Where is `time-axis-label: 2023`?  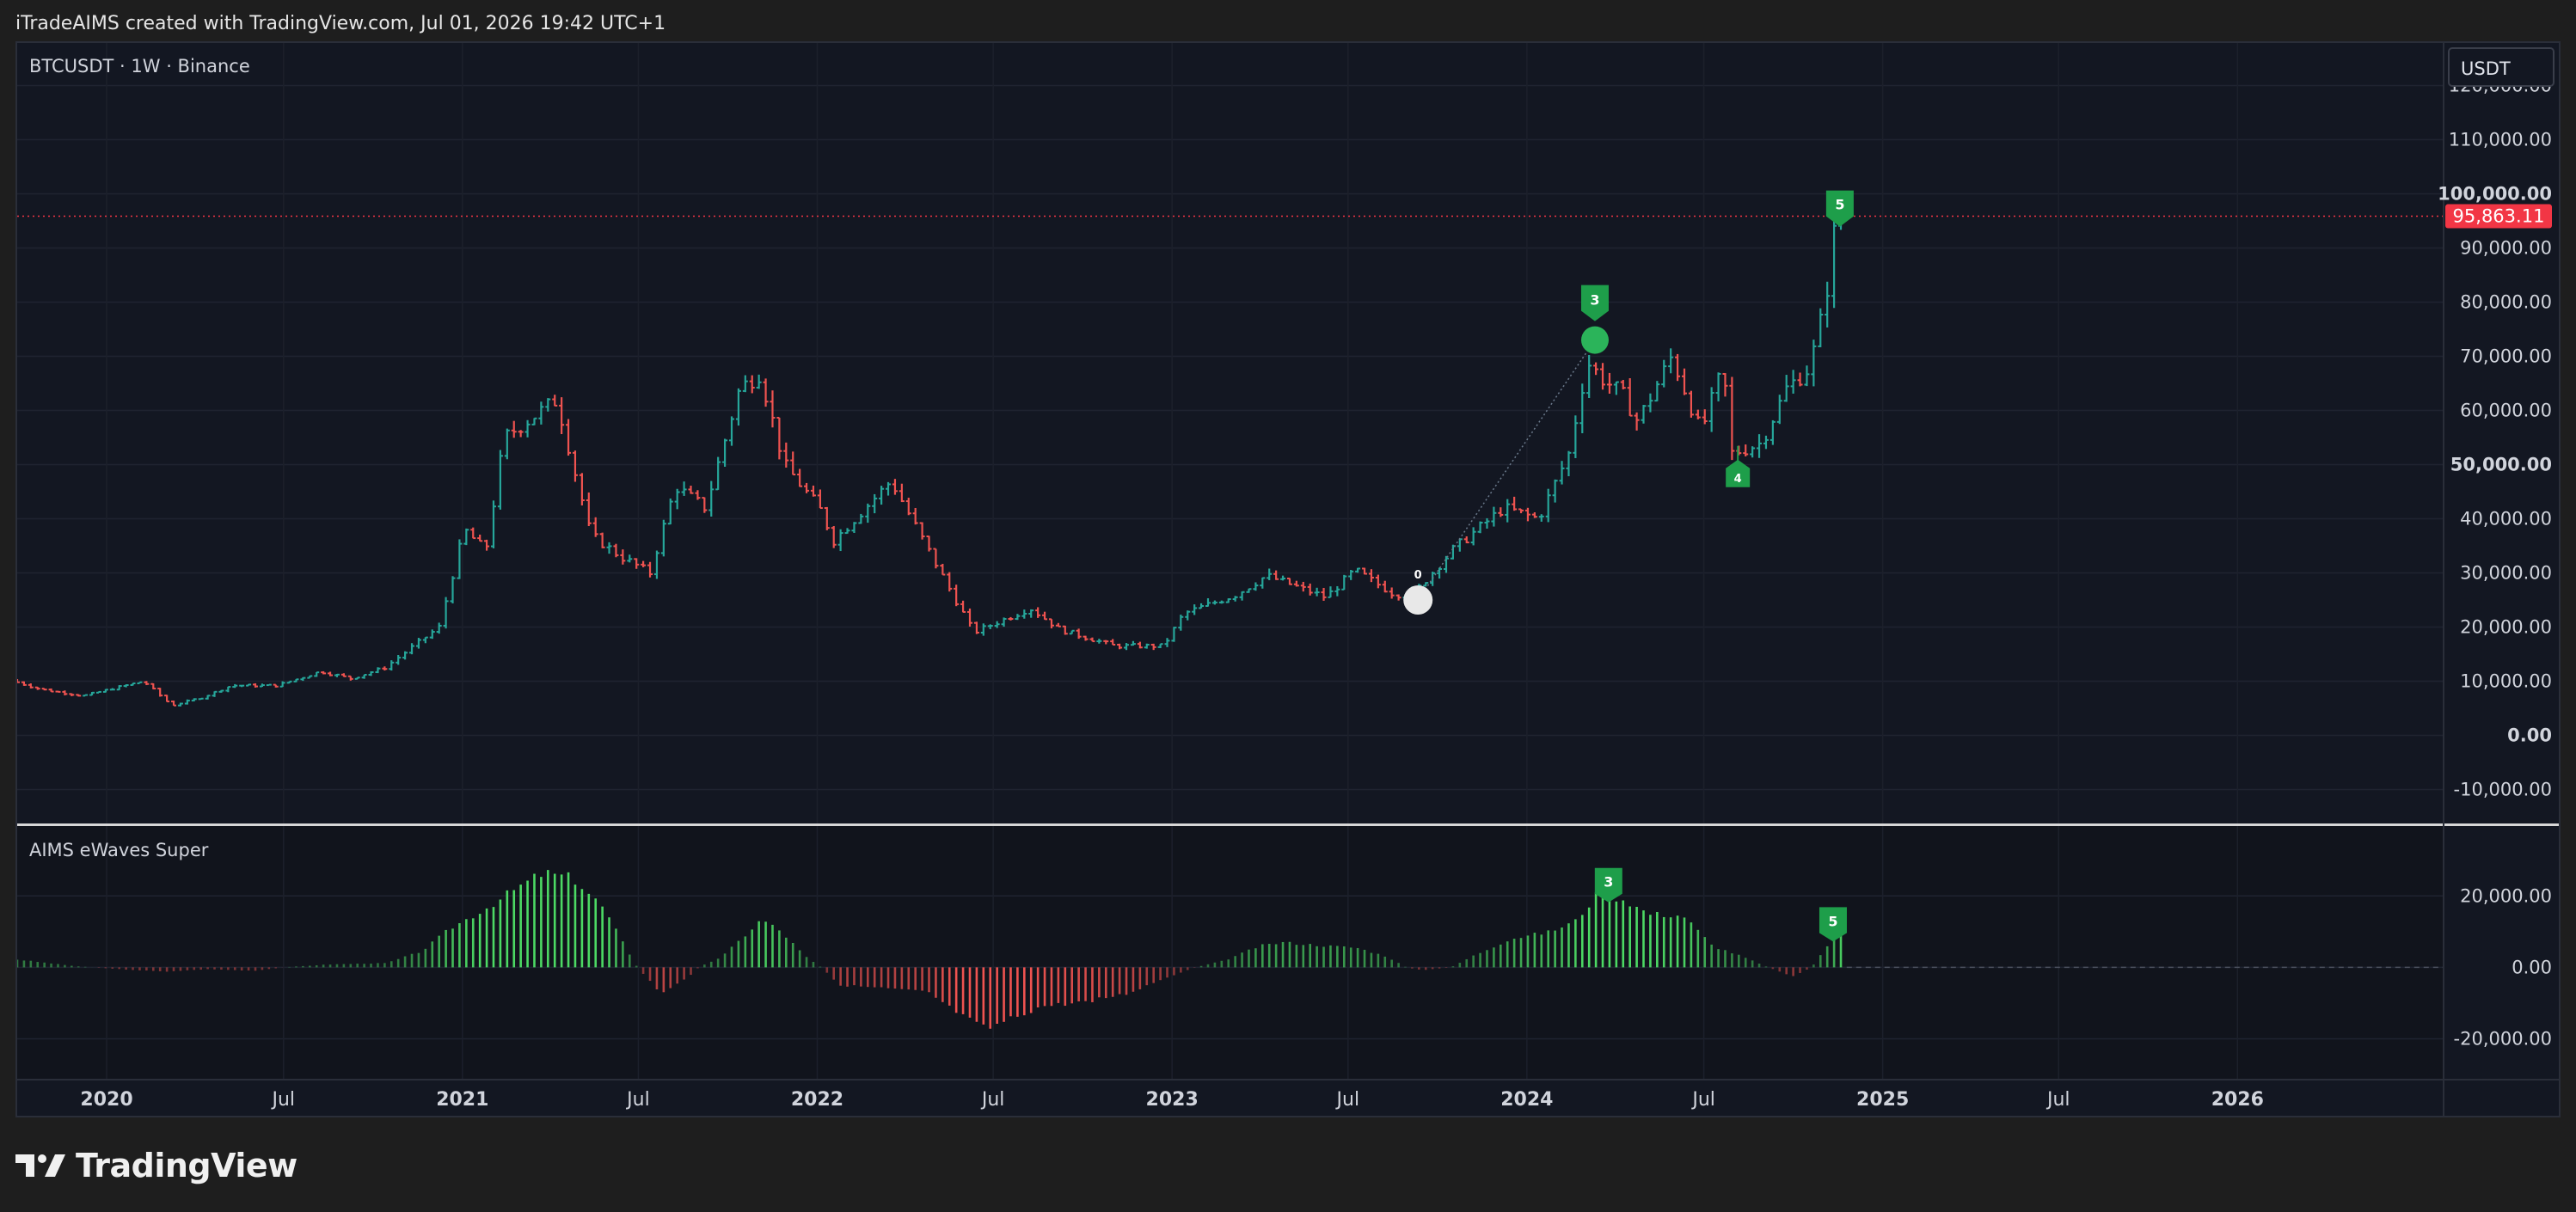
time-axis-label: 2023 is located at coordinates (1173, 1100).